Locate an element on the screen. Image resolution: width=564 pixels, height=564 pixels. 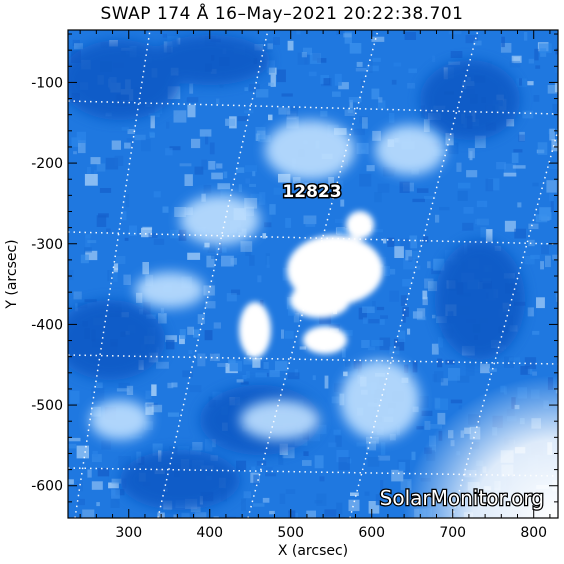
x-axis-label: X (arcsec) is located at coordinates (313, 551).